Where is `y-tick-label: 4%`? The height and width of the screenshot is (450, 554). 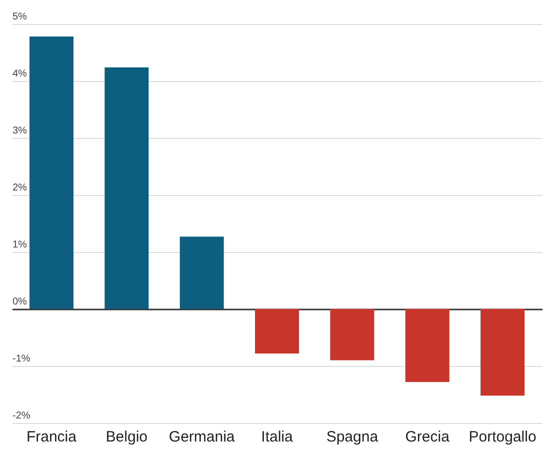
y-tick-label: 4% is located at coordinates (20, 74).